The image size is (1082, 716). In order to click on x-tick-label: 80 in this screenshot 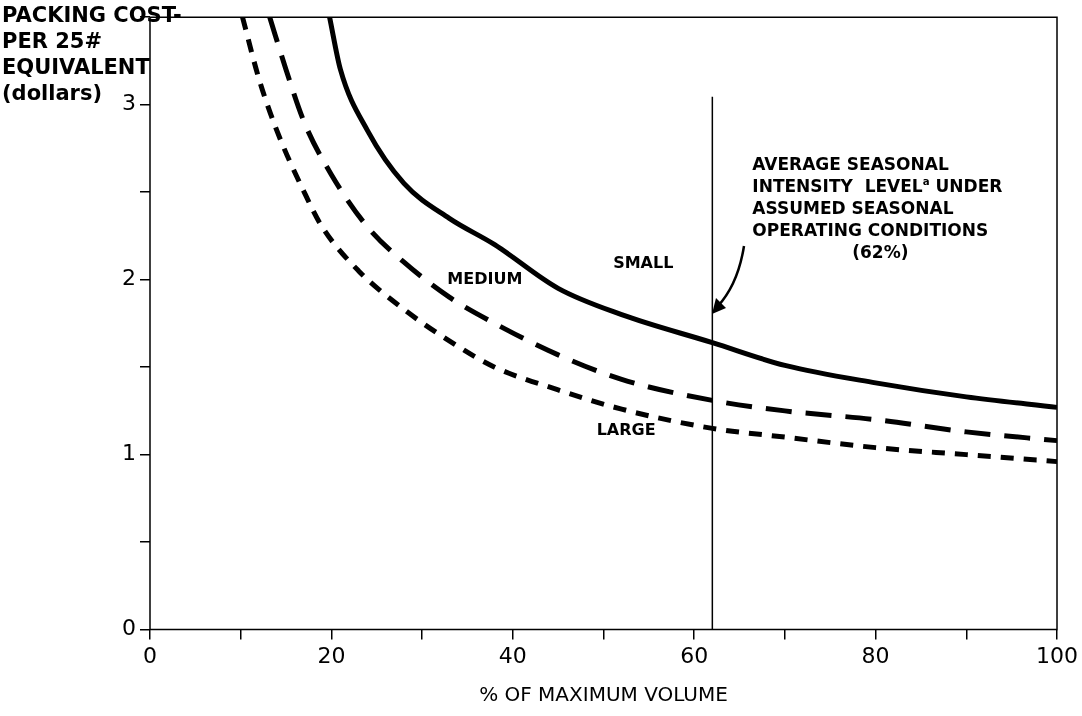, I will do `click(875, 655)`.